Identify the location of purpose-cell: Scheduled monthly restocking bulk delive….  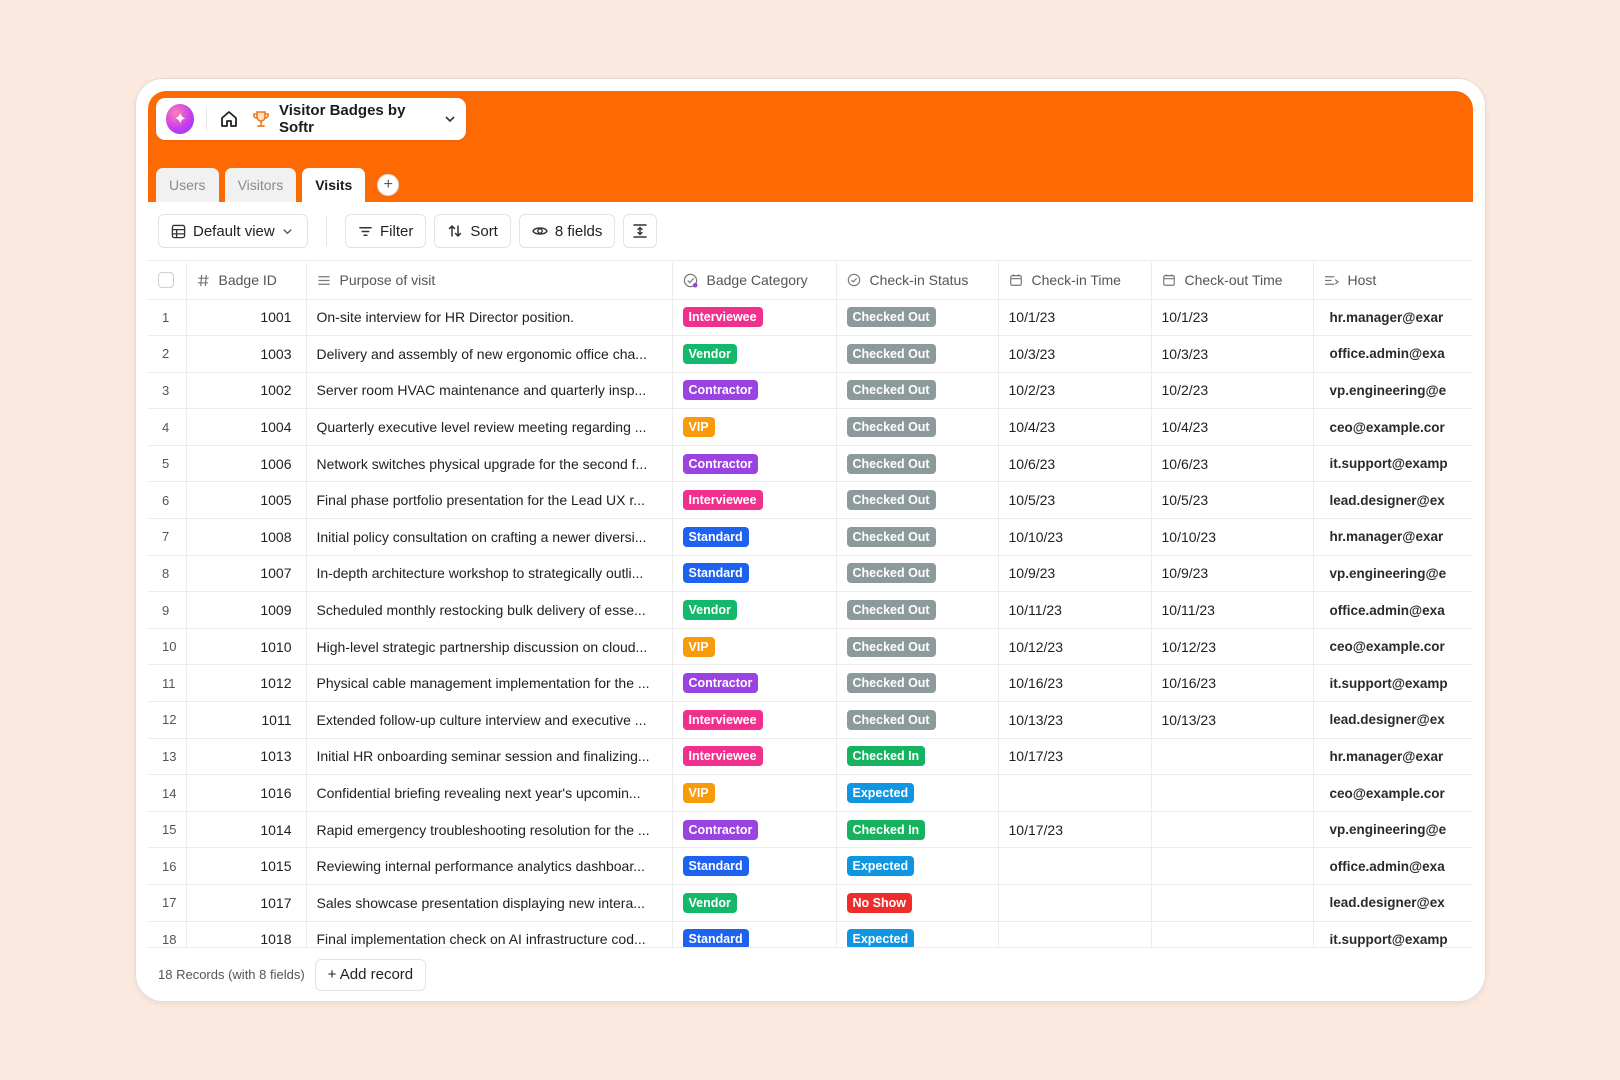
(489, 610).